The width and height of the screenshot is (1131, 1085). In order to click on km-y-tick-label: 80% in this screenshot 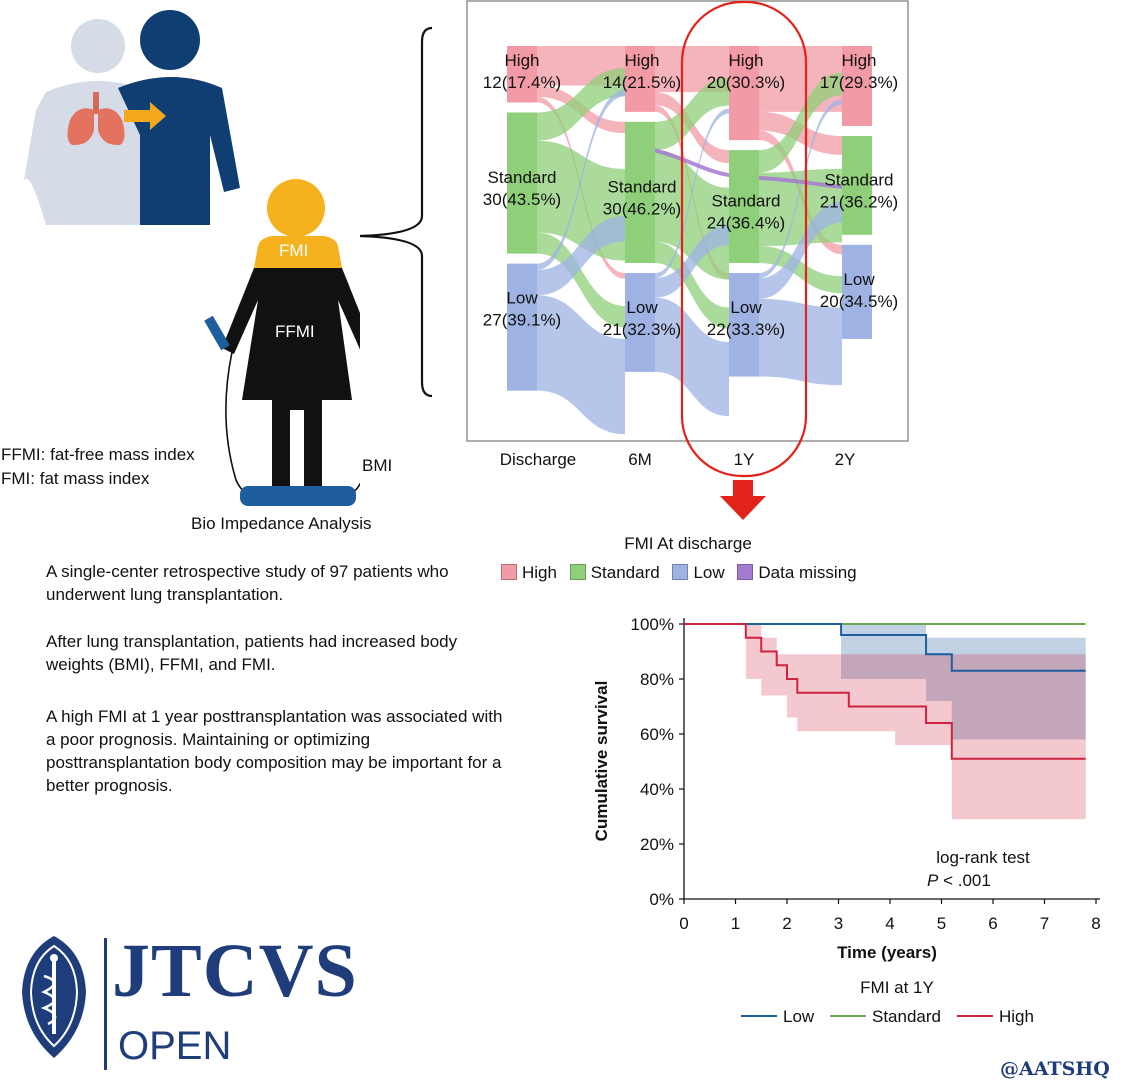, I will do `click(657, 679)`.